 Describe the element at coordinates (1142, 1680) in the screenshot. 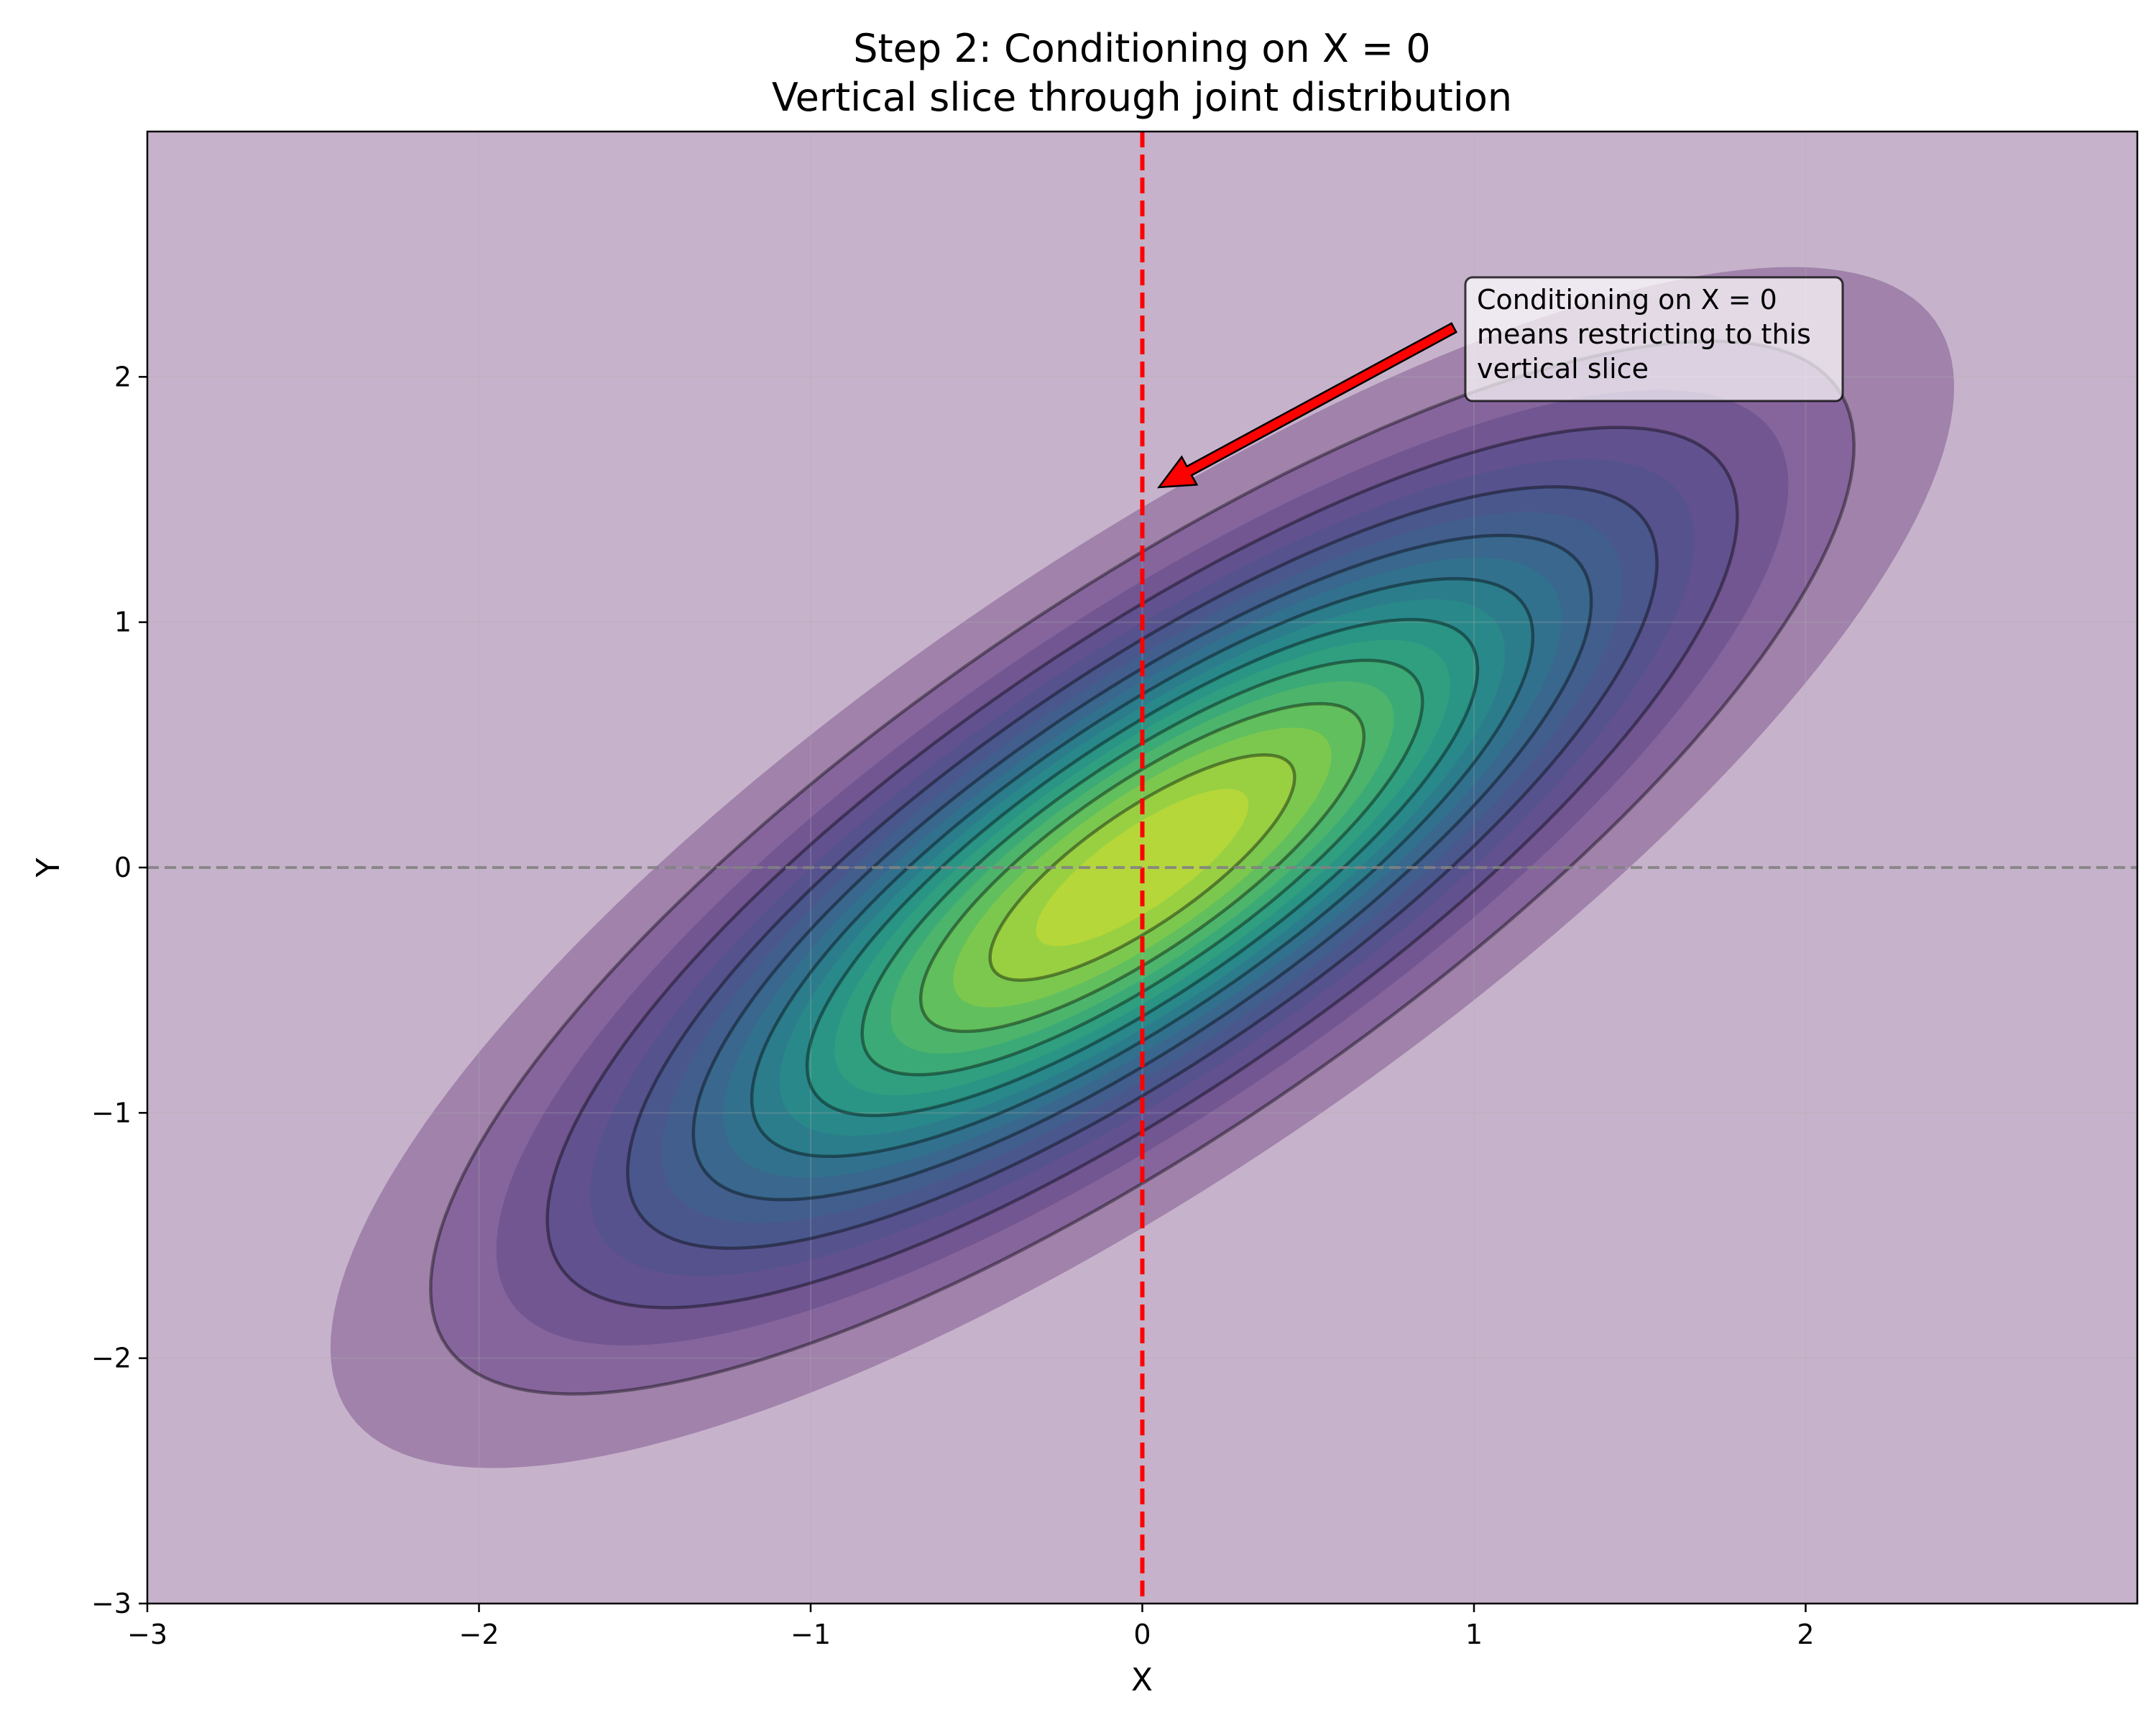

I see `x-axis-label: X` at that location.